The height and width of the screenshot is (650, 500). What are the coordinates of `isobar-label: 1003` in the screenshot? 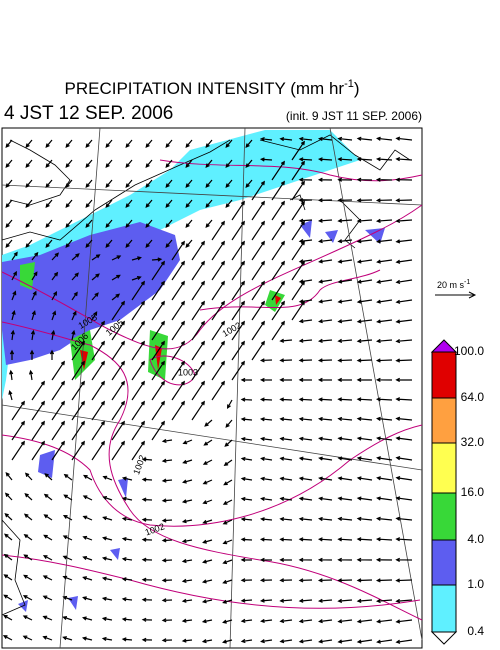 It's located at (188, 372).